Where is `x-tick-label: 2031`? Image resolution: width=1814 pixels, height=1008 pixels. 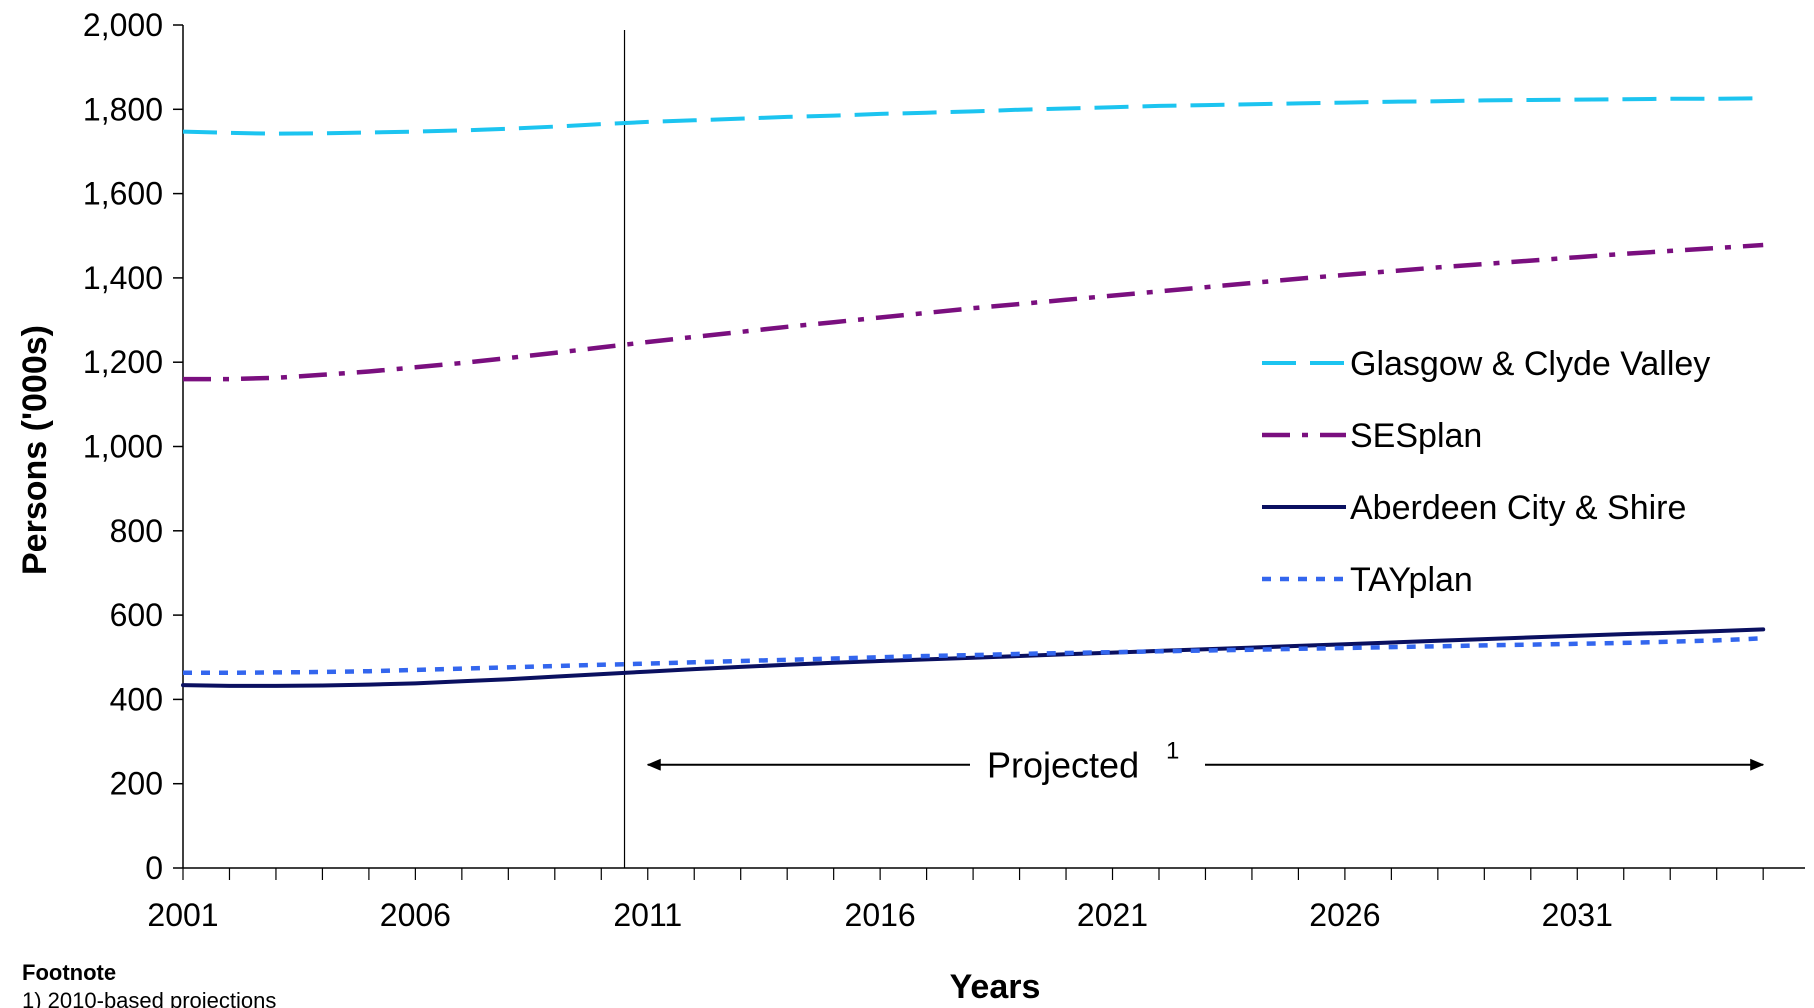
x-tick-label: 2031 is located at coordinates (1577, 915).